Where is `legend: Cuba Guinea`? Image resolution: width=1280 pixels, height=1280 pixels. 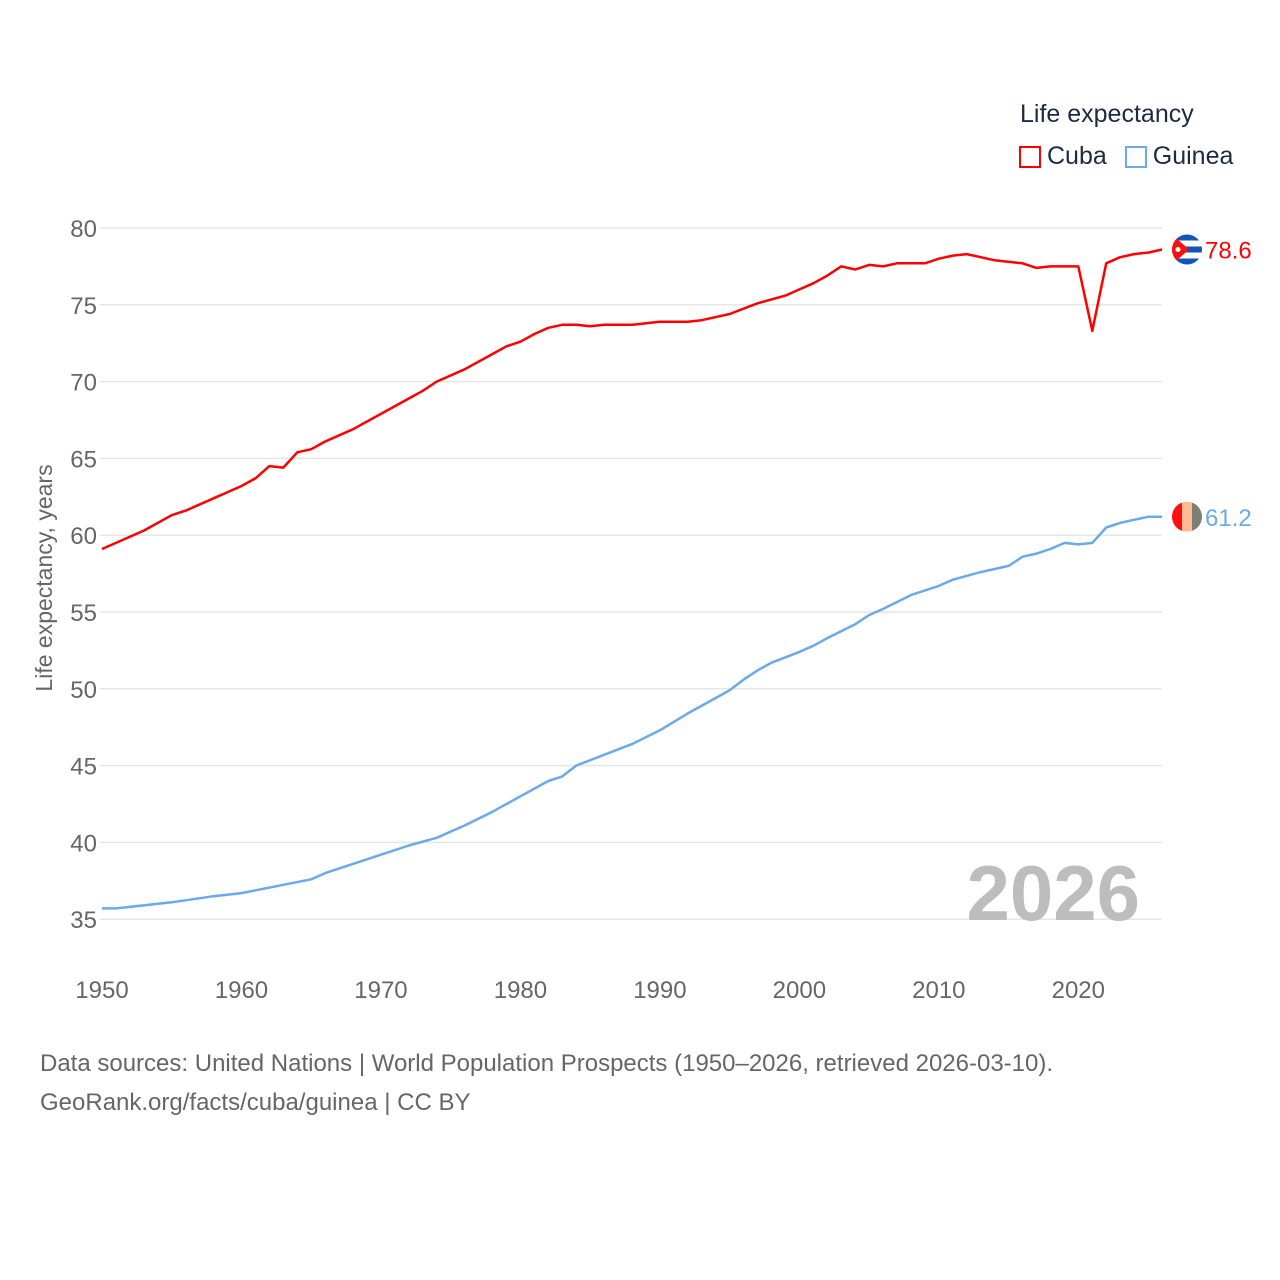
legend: Cuba Guinea is located at coordinates (1126, 156).